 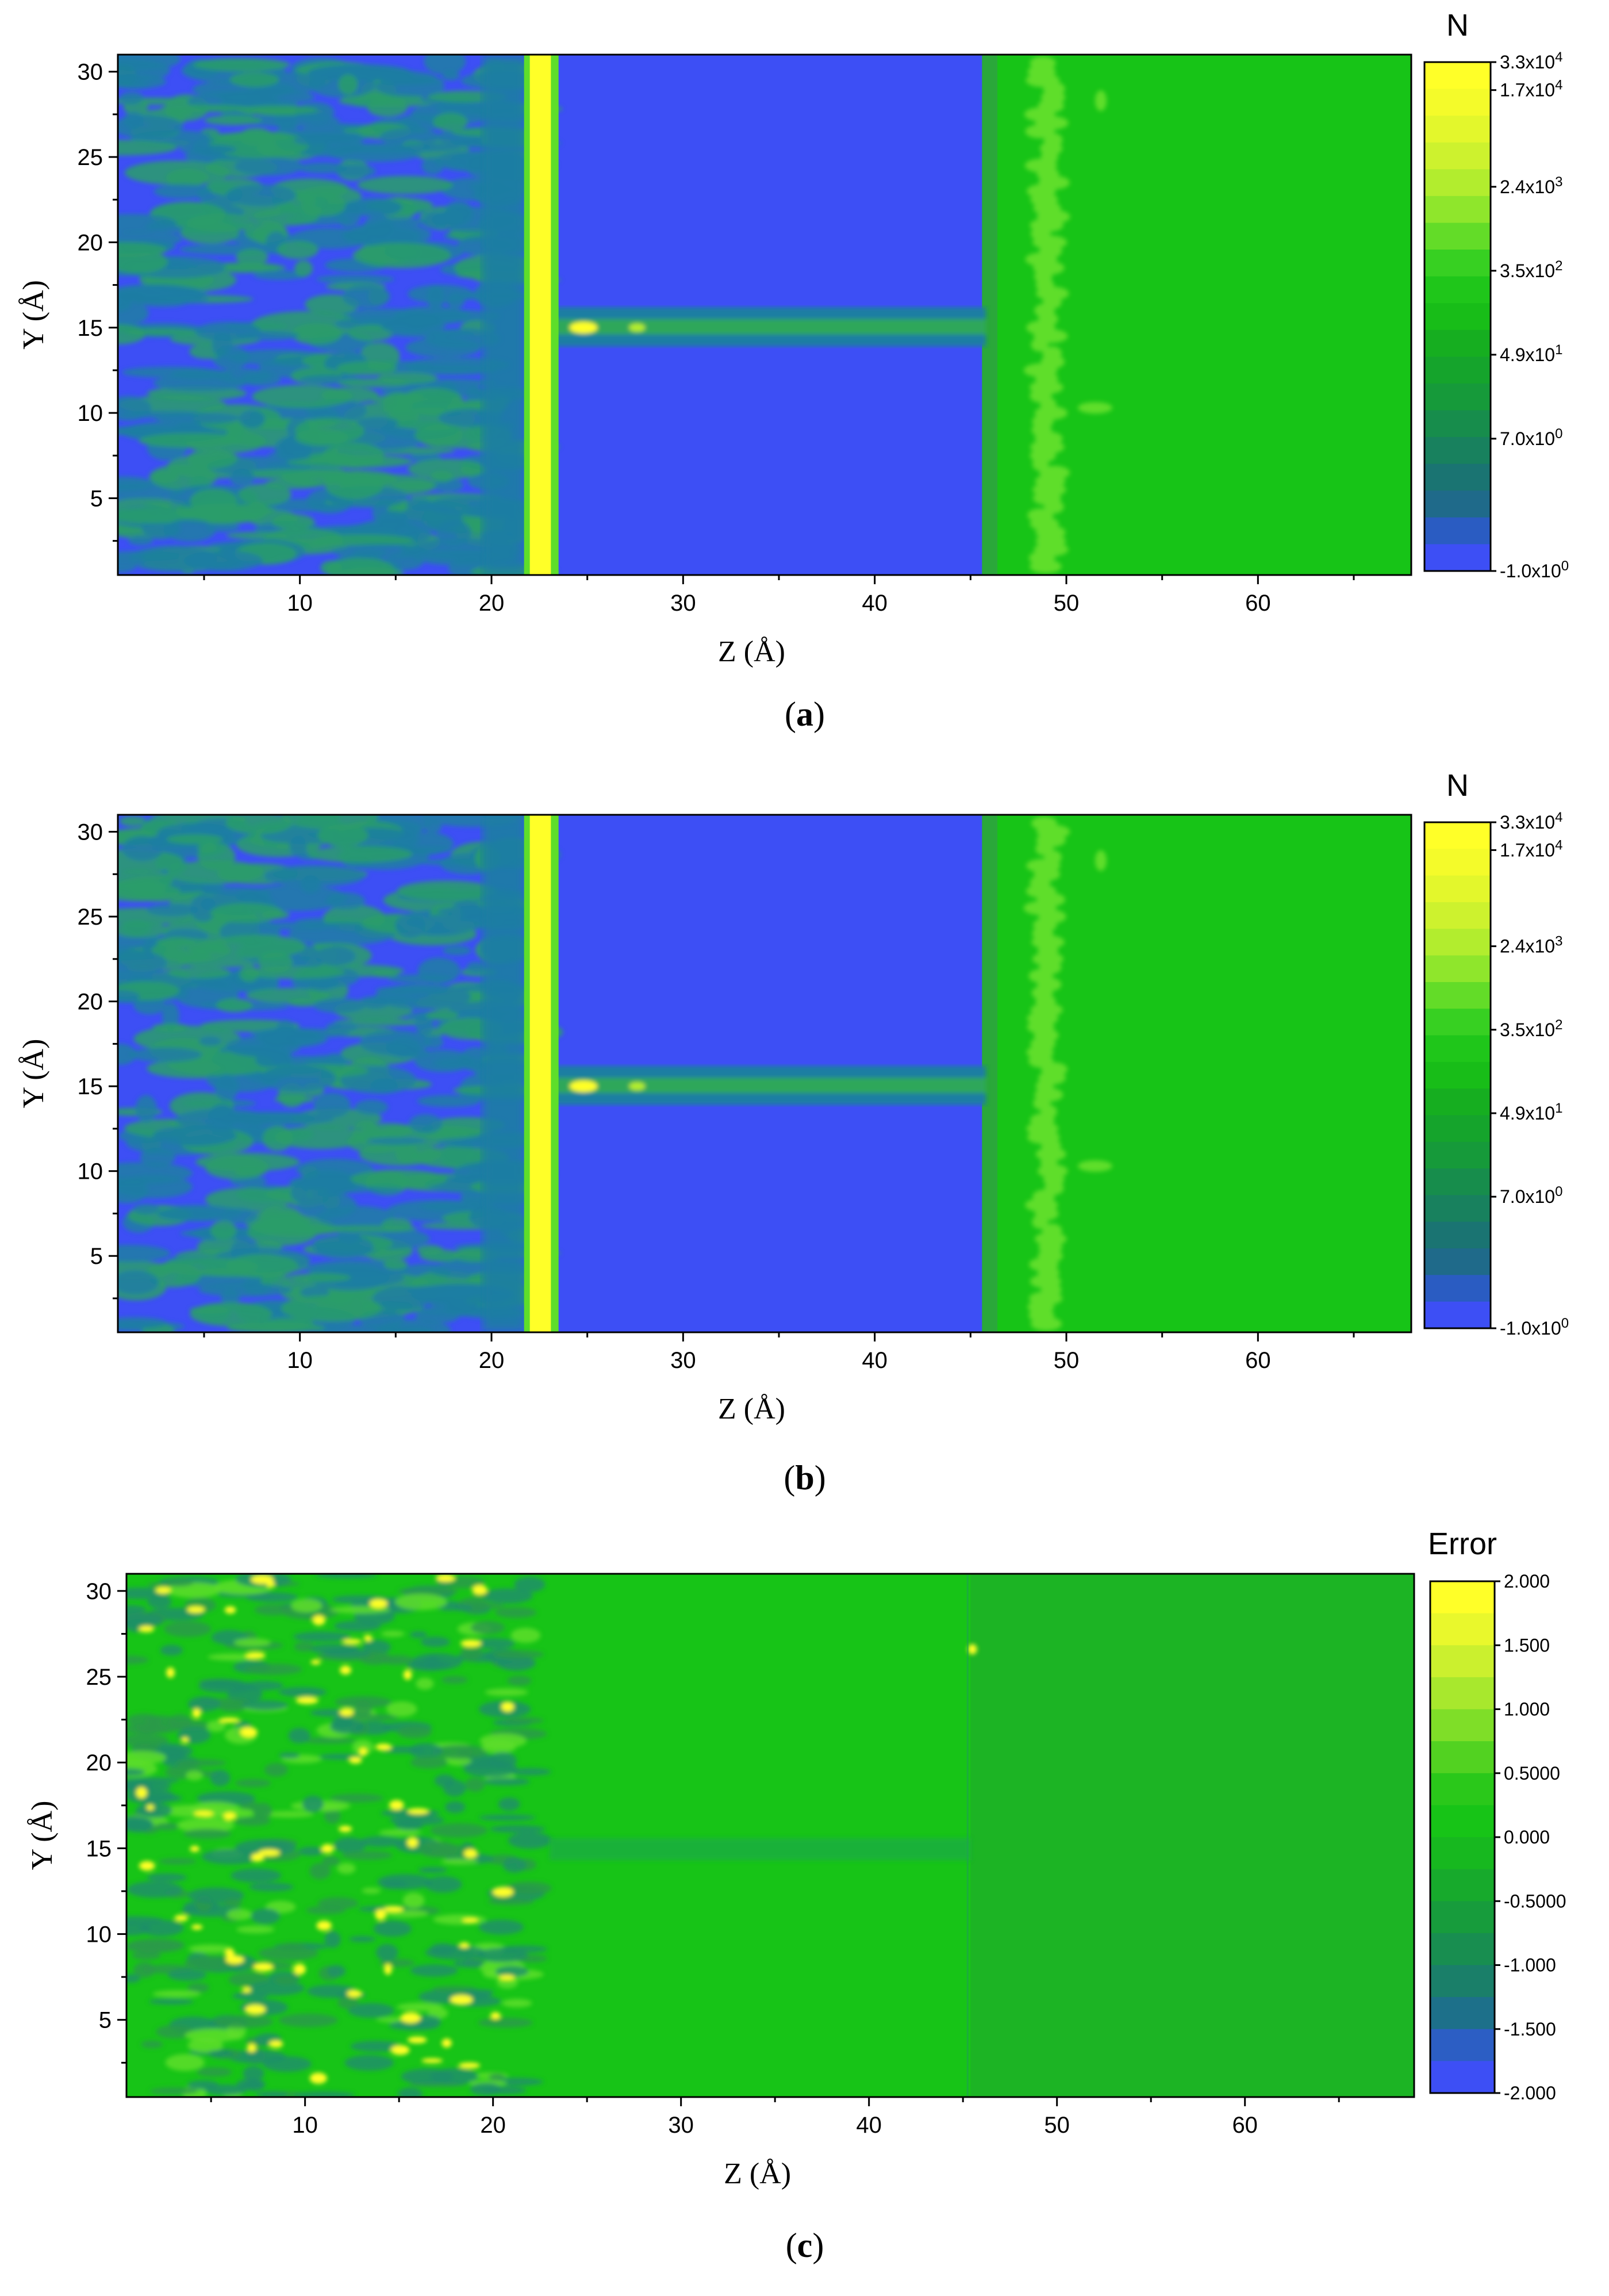 What do you see at coordinates (775, 2143) in the screenshot?
I see `x-axis: 10 20 30 40 50 60 Z (Å)` at bounding box center [775, 2143].